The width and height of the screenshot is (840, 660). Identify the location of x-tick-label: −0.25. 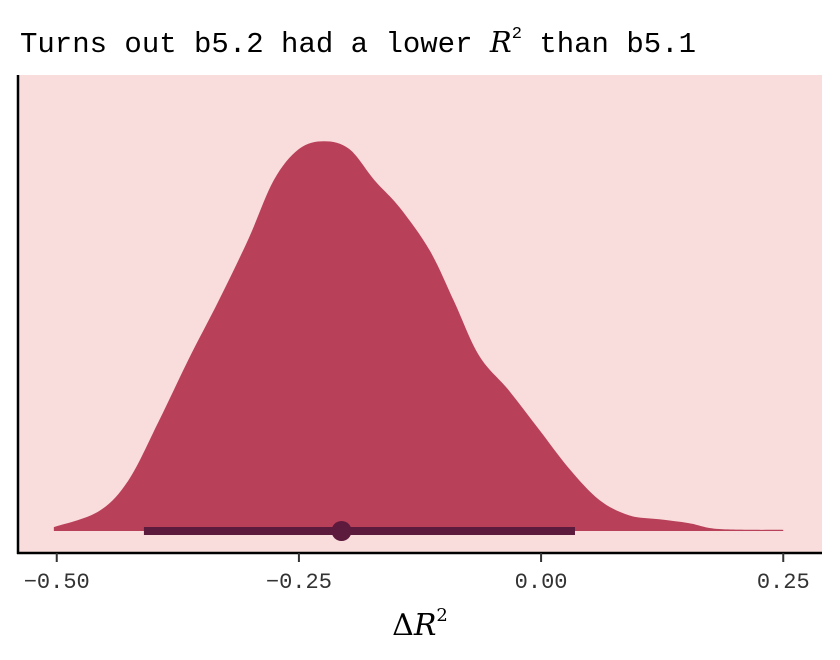
(299, 582).